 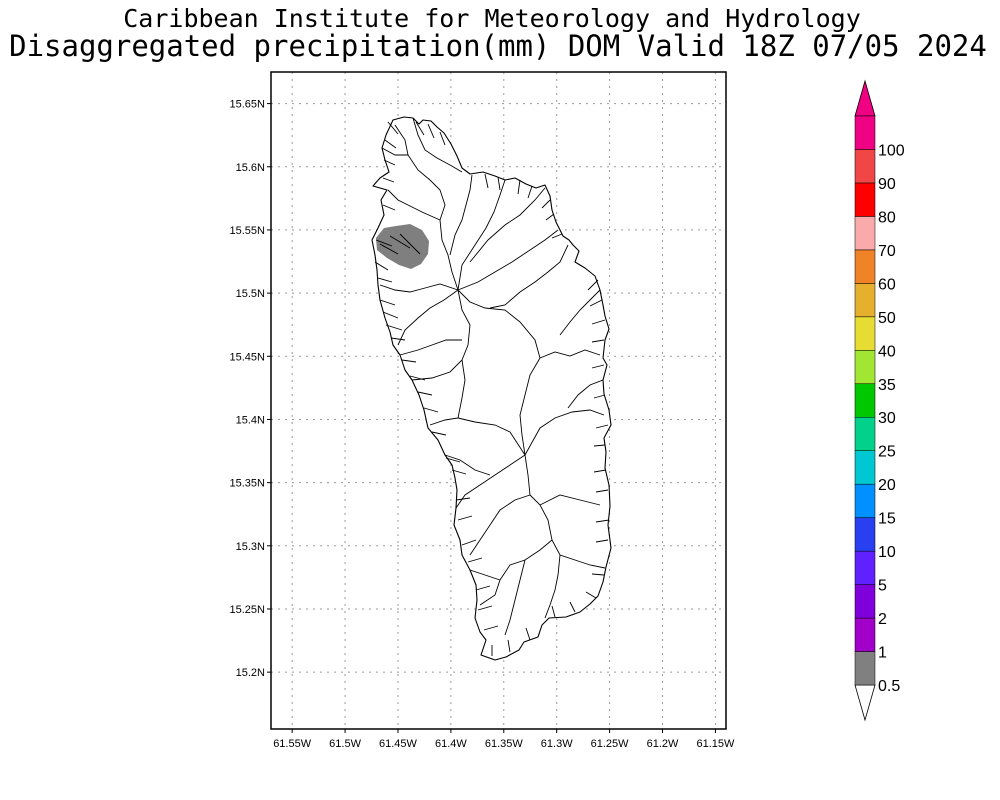 I want to click on lat-tick-label: 15.2N, so click(x=250, y=673).